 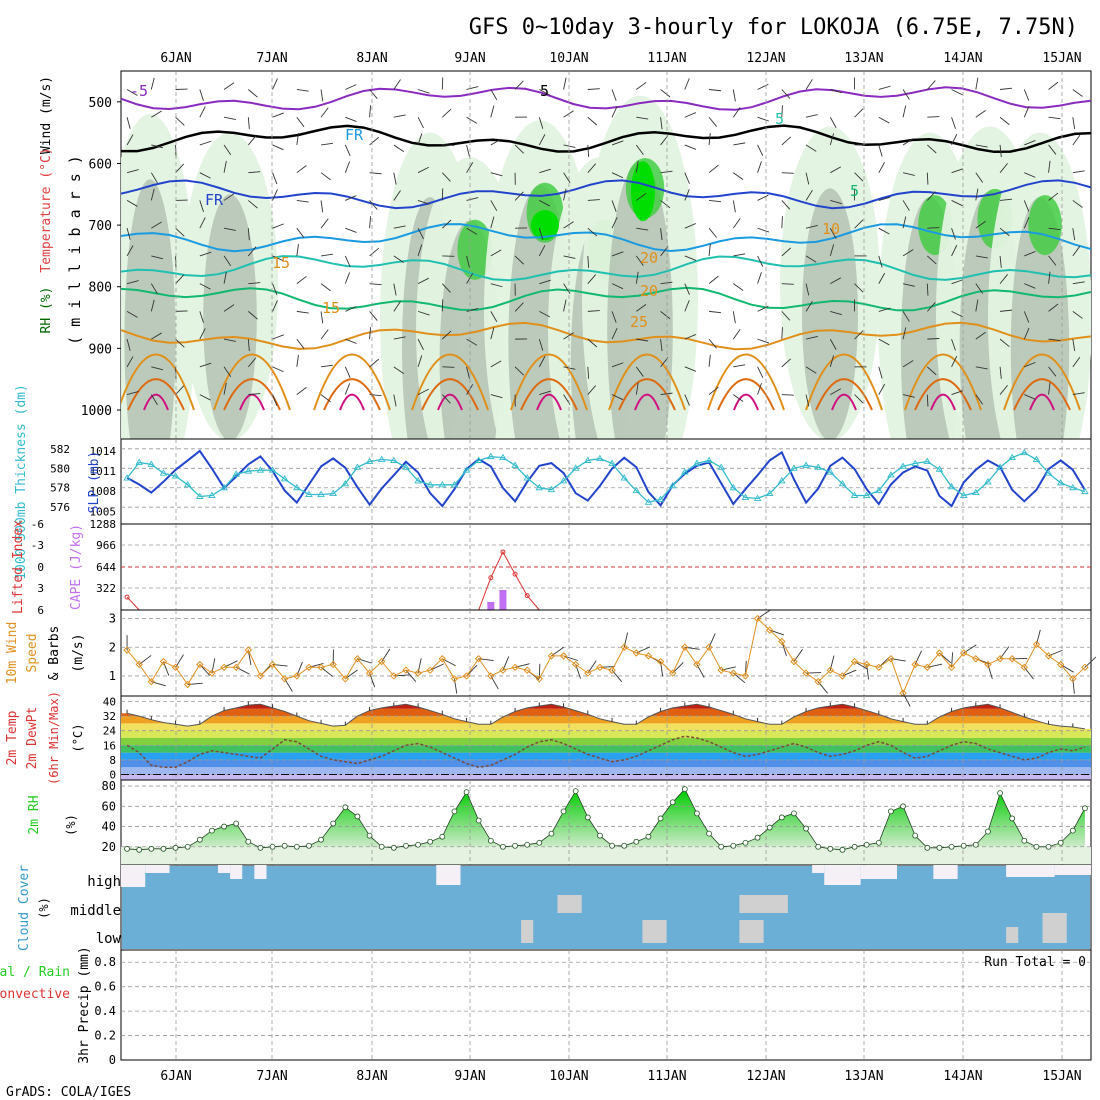 I want to click on thickness-axis-label: 1000-500mb Thickness (dm), so click(x=21, y=482).